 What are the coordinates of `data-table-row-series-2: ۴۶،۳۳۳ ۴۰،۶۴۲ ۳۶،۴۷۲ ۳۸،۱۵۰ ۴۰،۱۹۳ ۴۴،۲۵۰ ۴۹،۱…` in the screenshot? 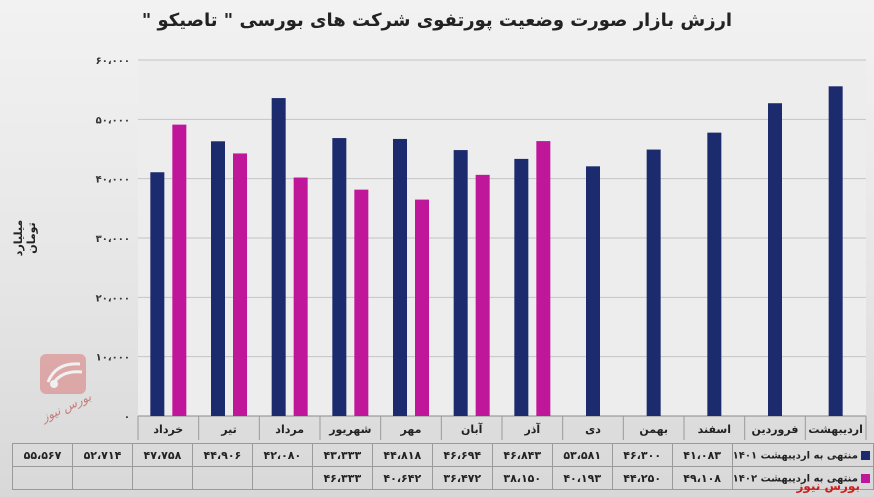 It's located at (443, 478).